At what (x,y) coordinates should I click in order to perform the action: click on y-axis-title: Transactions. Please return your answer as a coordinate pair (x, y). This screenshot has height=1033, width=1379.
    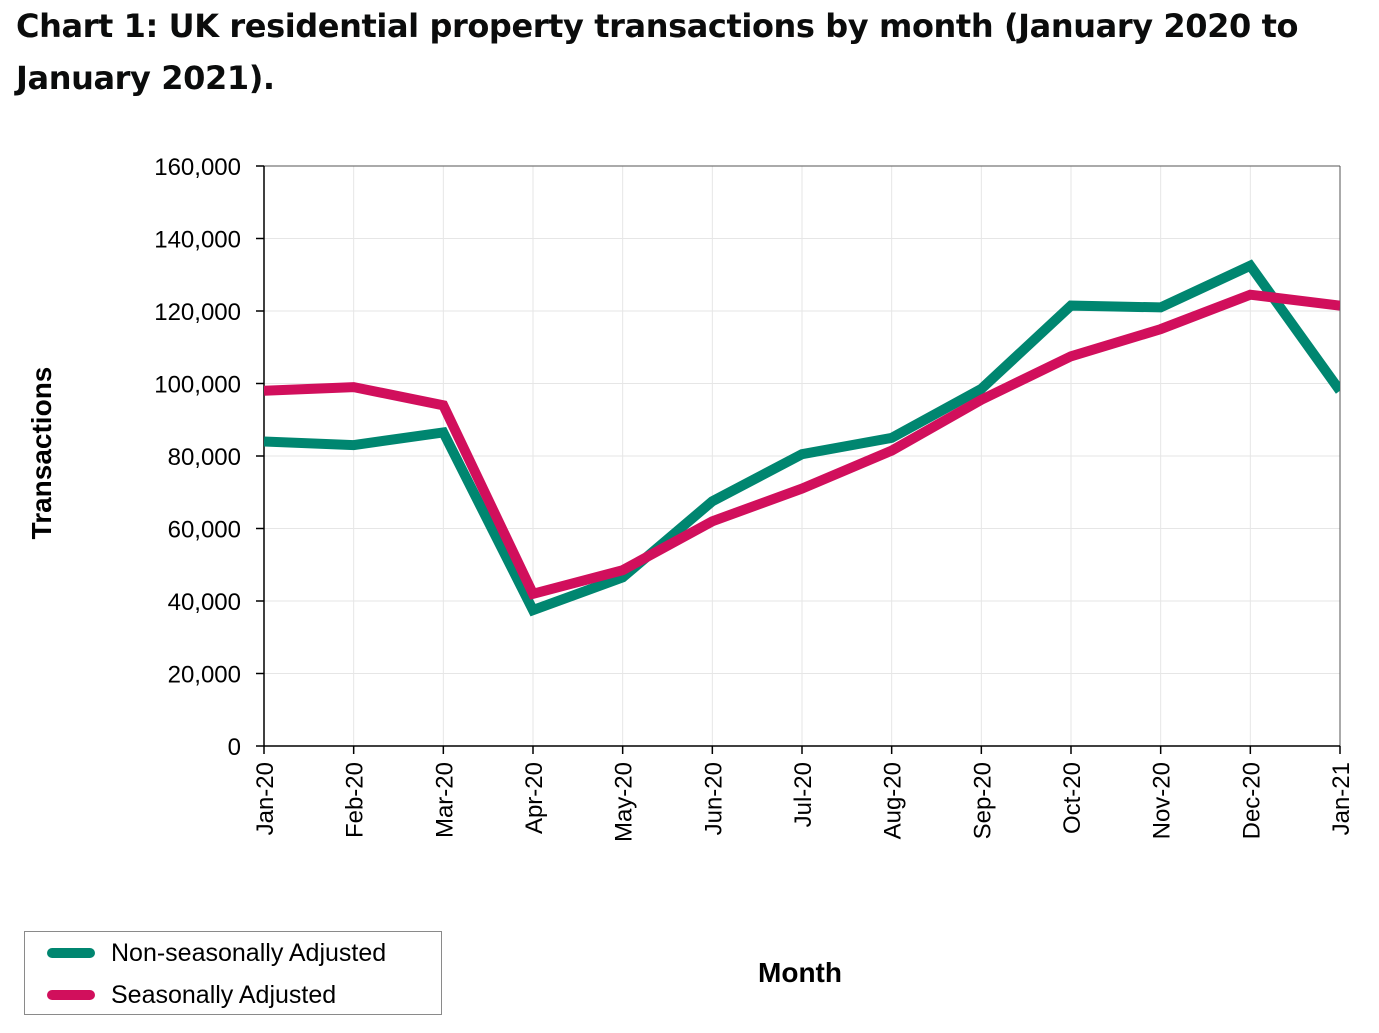
    Looking at the image, I should click on (41, 453).